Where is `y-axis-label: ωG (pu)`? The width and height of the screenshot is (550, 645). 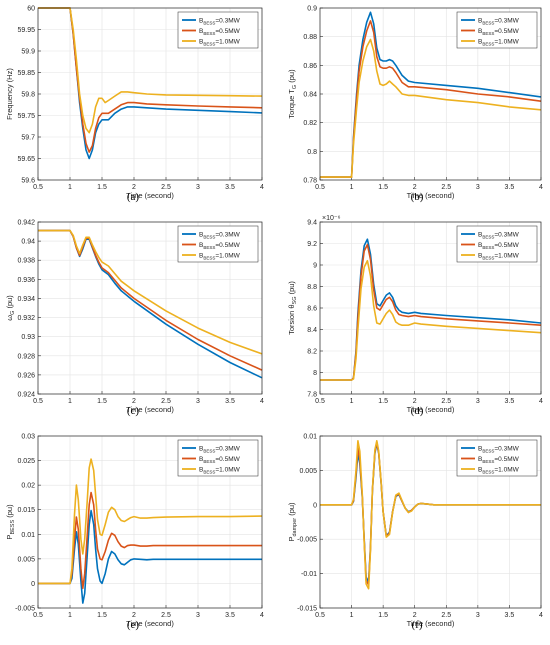
y-axis-label: ωG (pu) is located at coordinates (10, 308).